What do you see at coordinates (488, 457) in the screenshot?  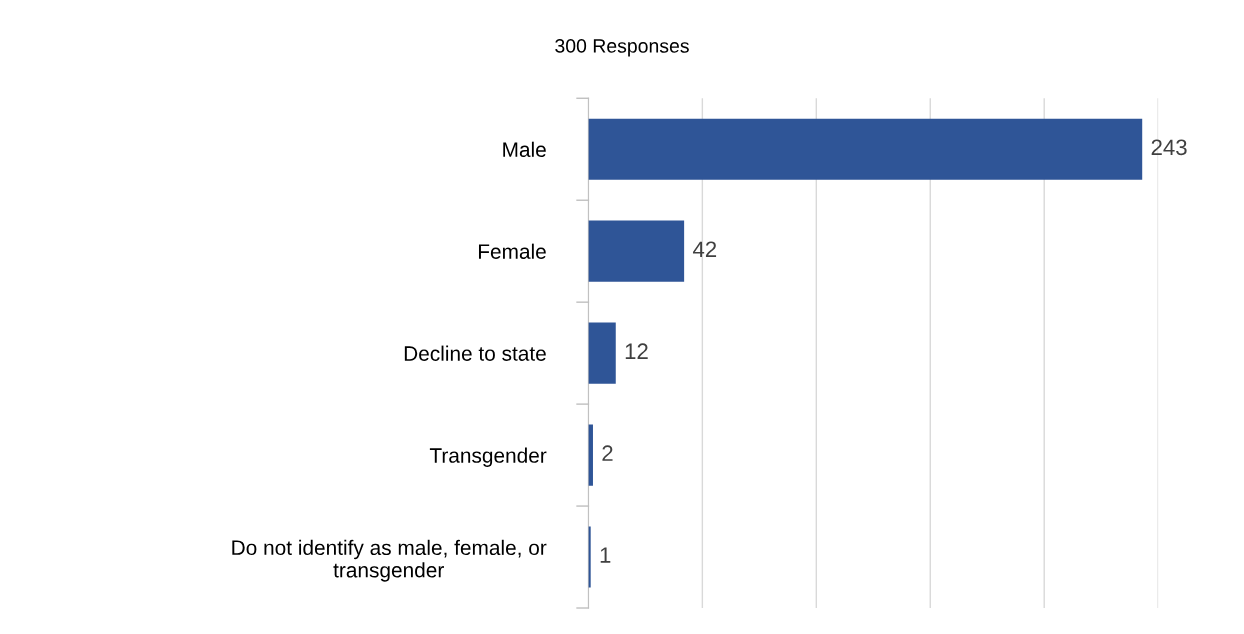 I see `y-tick-label: Transgender` at bounding box center [488, 457].